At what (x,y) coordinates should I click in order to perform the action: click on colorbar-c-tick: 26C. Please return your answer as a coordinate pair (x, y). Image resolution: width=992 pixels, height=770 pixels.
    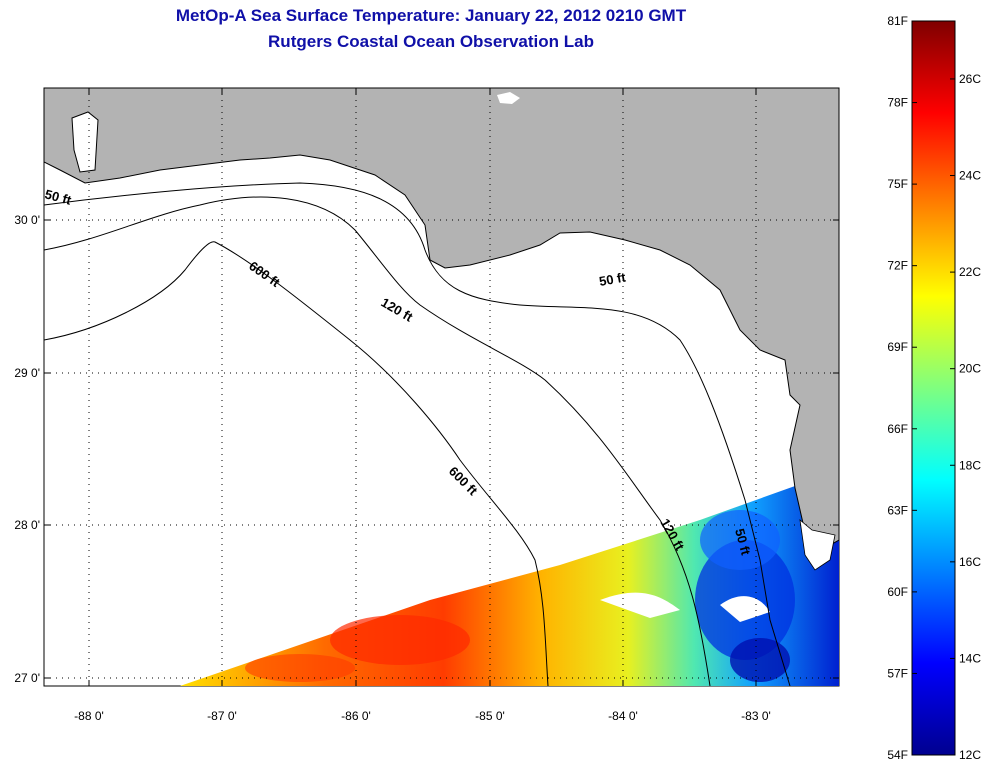
    Looking at the image, I should click on (970, 79).